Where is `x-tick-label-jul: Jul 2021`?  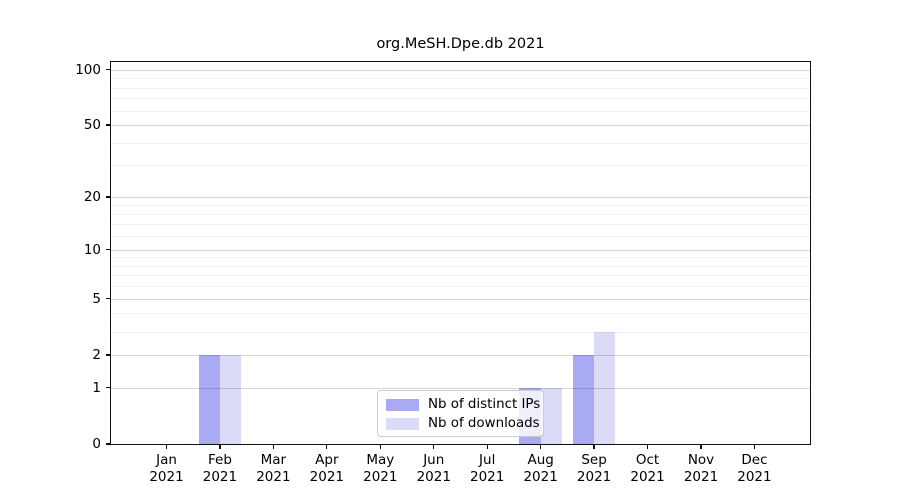 x-tick-label-jul: Jul 2021 is located at coordinates (487, 468).